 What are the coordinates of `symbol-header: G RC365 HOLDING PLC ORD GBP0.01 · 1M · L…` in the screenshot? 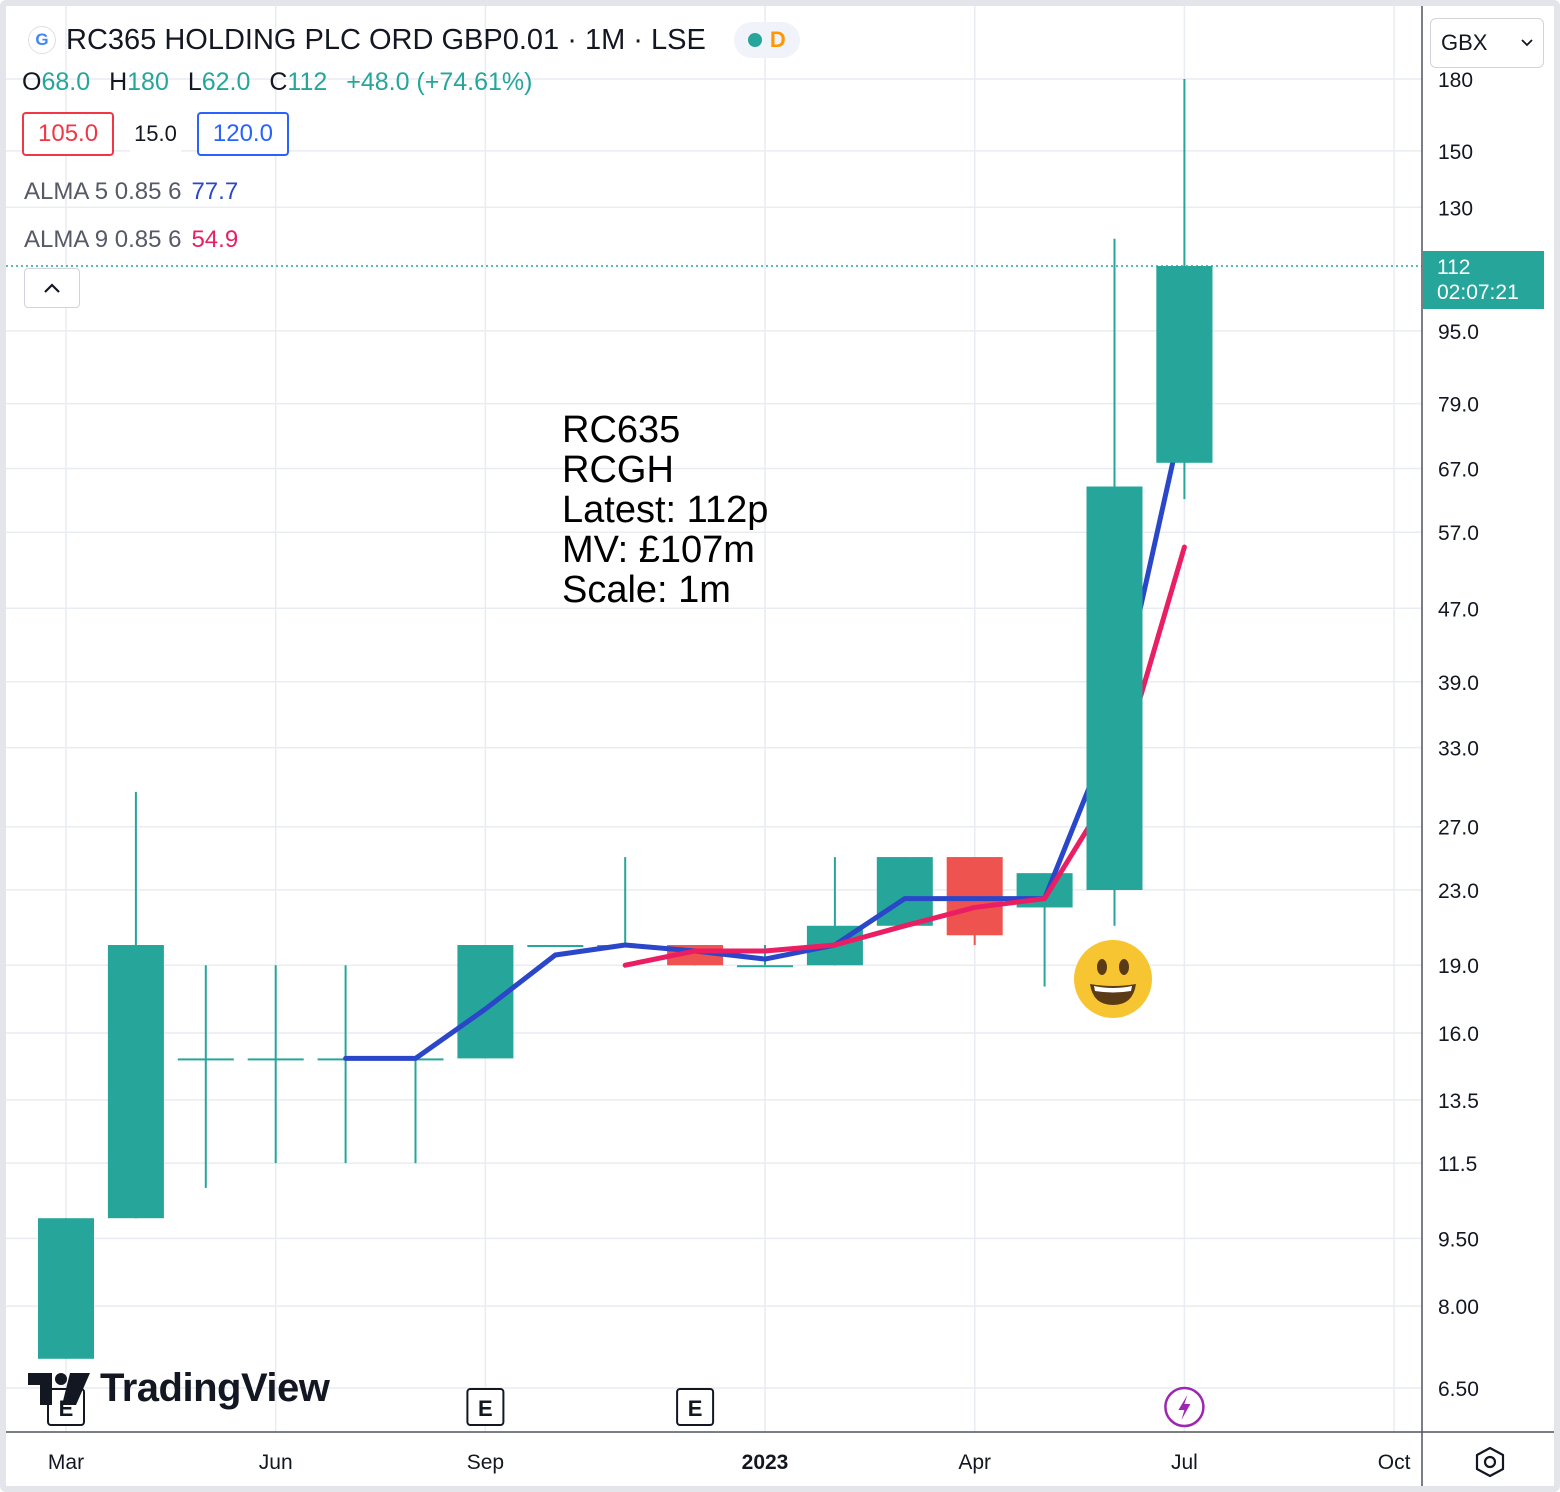 It's located at (414, 40).